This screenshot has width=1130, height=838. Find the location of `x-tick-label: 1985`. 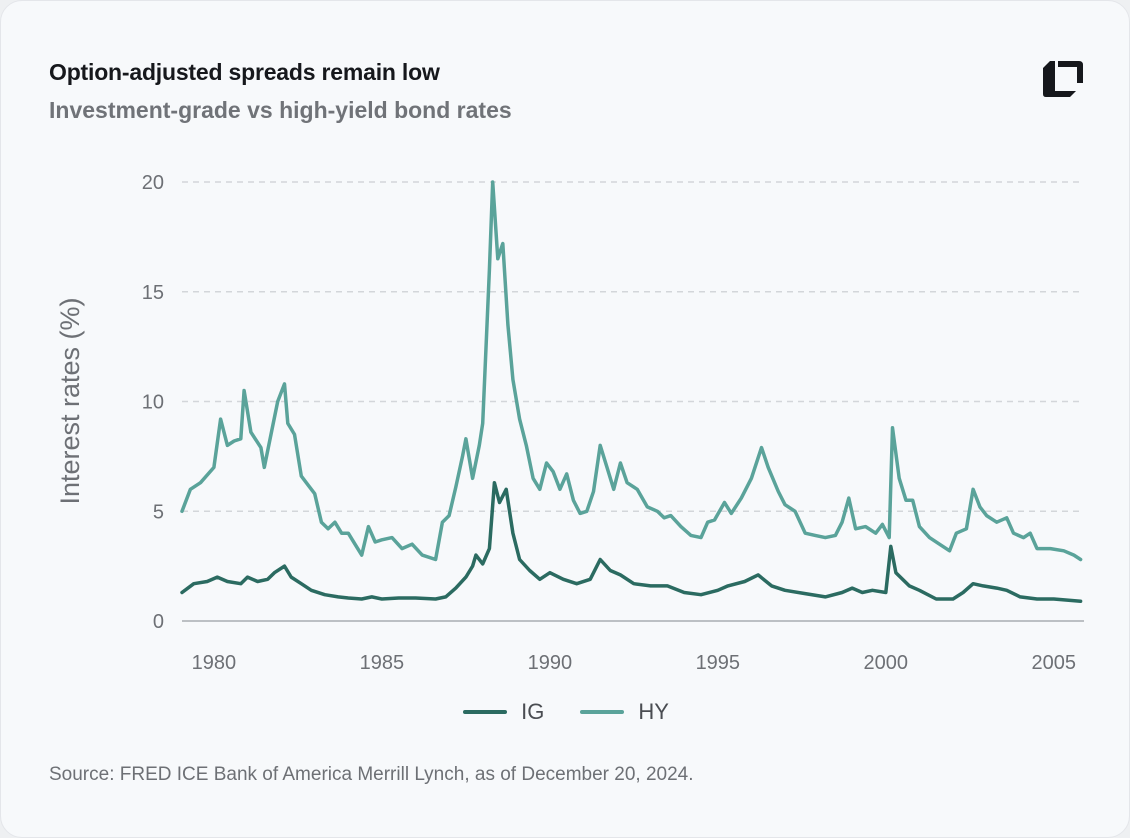

x-tick-label: 1985 is located at coordinates (382, 663).